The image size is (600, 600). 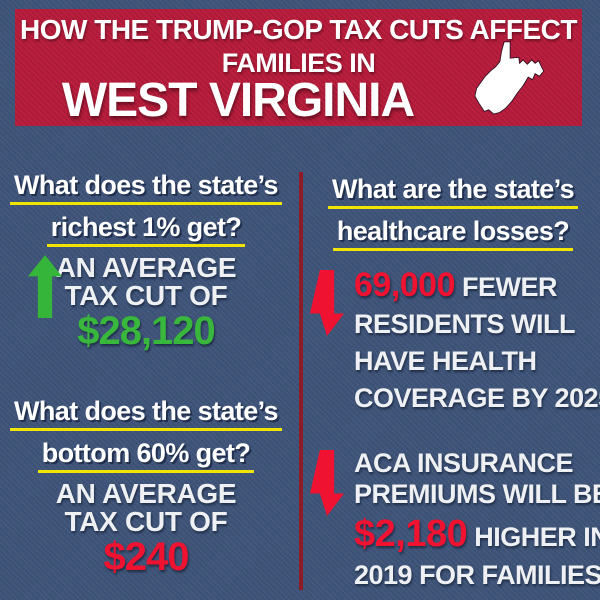 What do you see at coordinates (405, 285) in the screenshot?
I see `coverage-loss-count: 69,000` at bounding box center [405, 285].